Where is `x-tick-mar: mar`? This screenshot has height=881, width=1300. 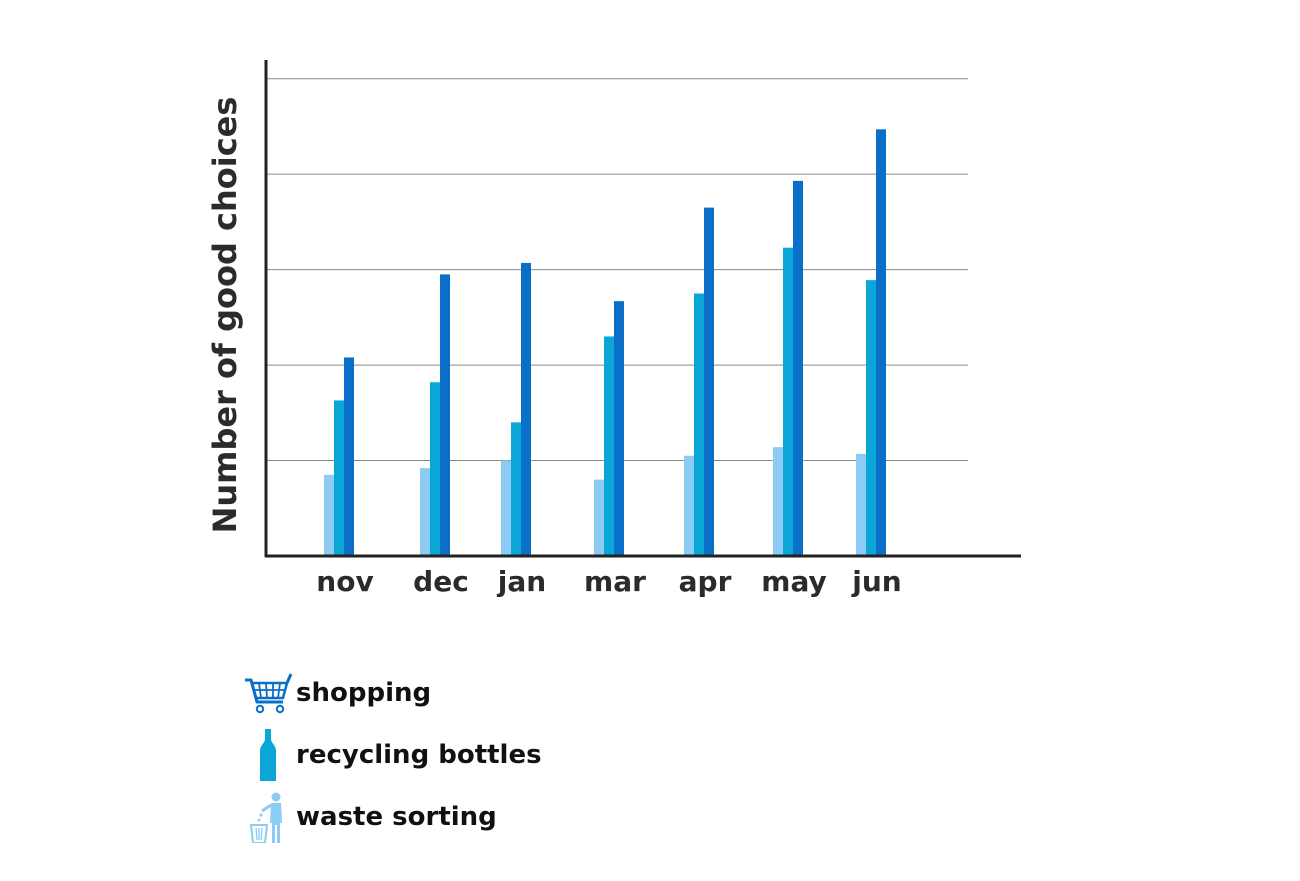
x-tick-mar: mar is located at coordinates (615, 581).